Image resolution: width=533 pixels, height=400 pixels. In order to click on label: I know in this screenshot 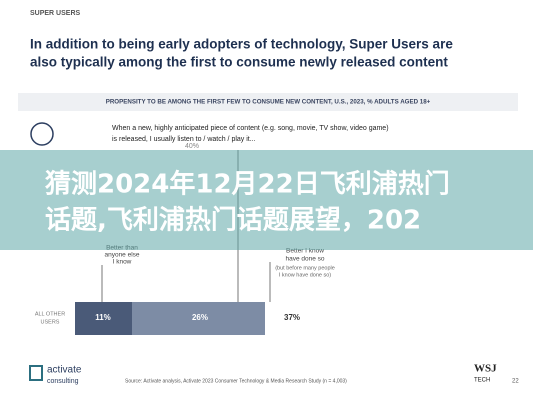, I will do `click(122, 262)`.